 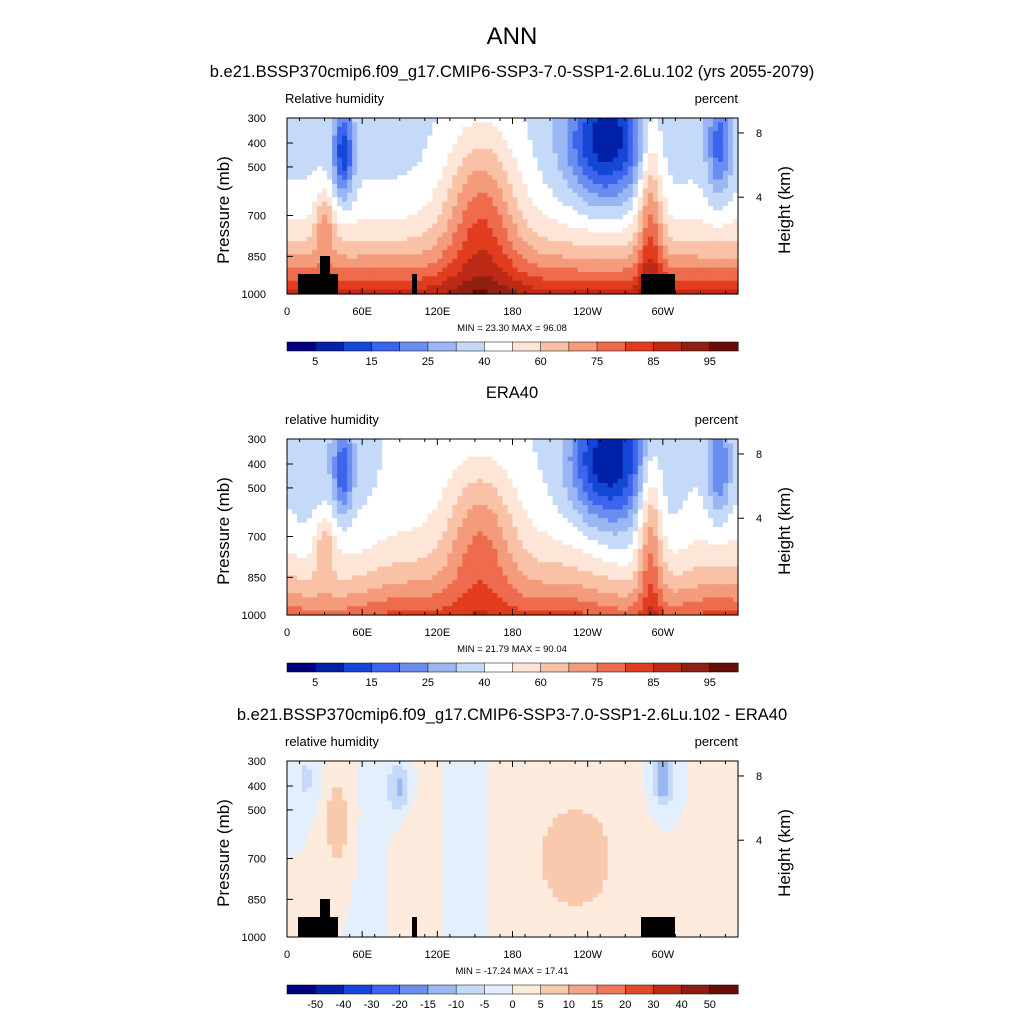 I want to click on y-axis-title: Pressure (mb), so click(x=223, y=210).